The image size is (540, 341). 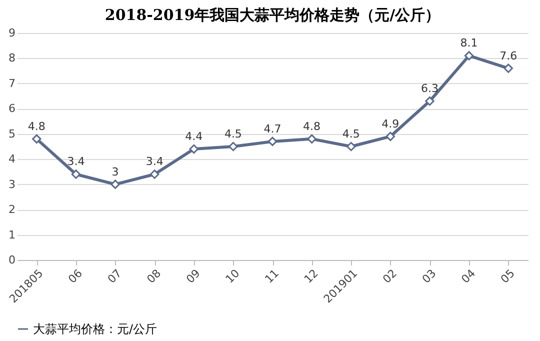 I want to click on y-tick-label: 3, so click(x=12, y=184).